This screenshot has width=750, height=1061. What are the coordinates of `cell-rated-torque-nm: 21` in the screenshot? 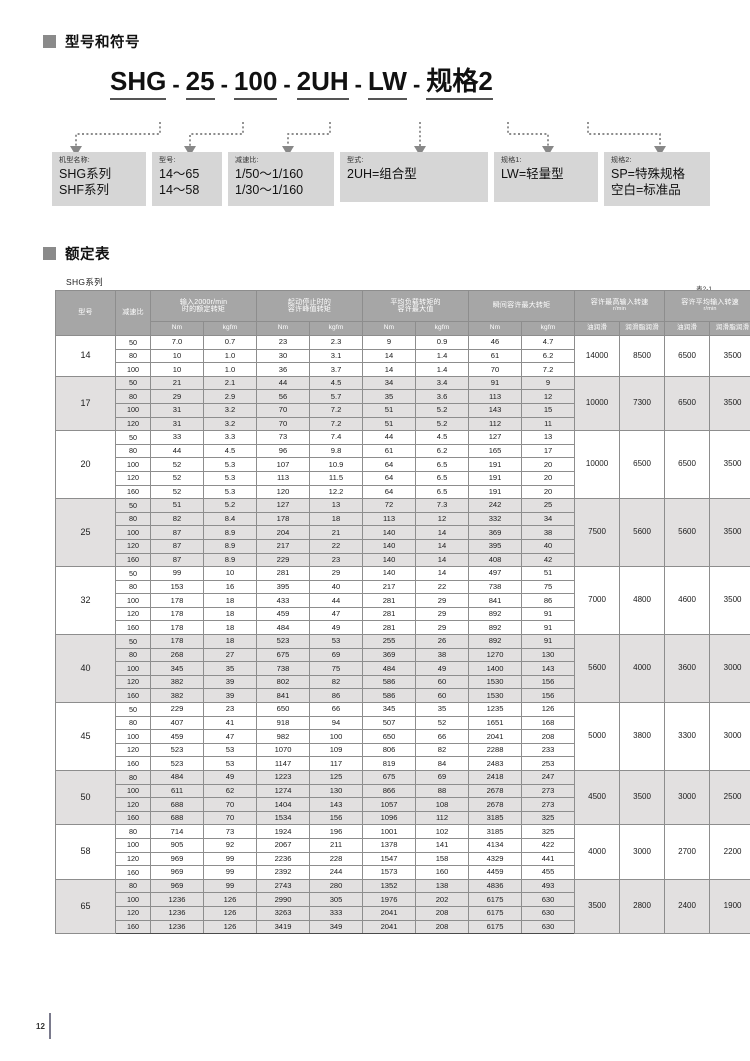 It's located at (177, 383).